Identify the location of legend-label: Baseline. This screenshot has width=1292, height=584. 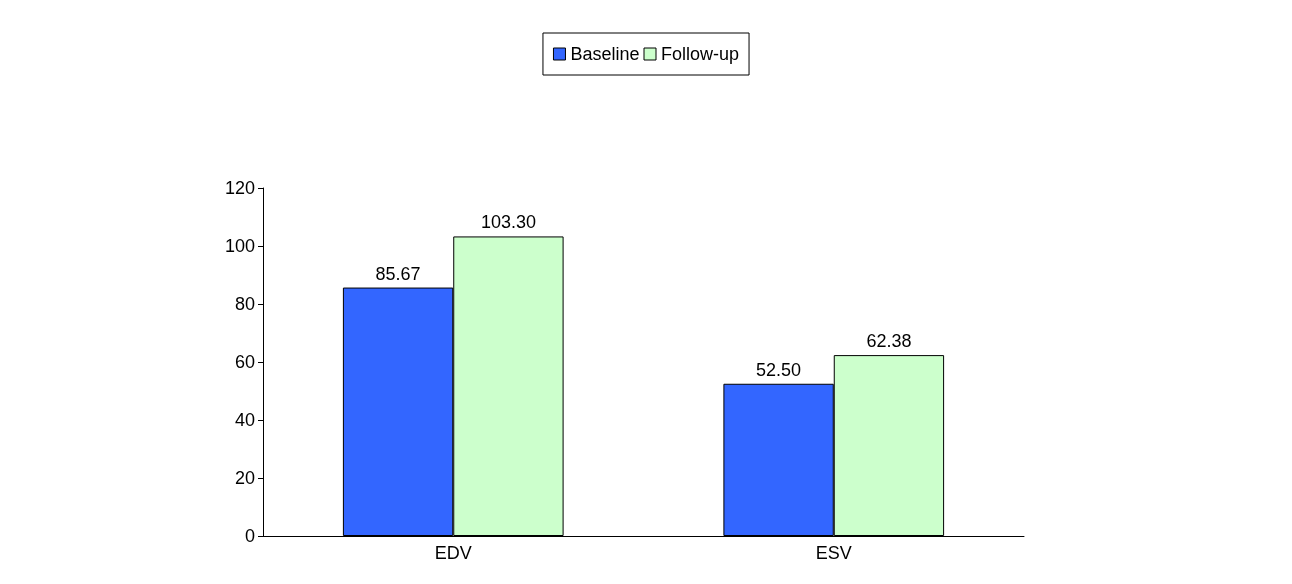
(605, 54).